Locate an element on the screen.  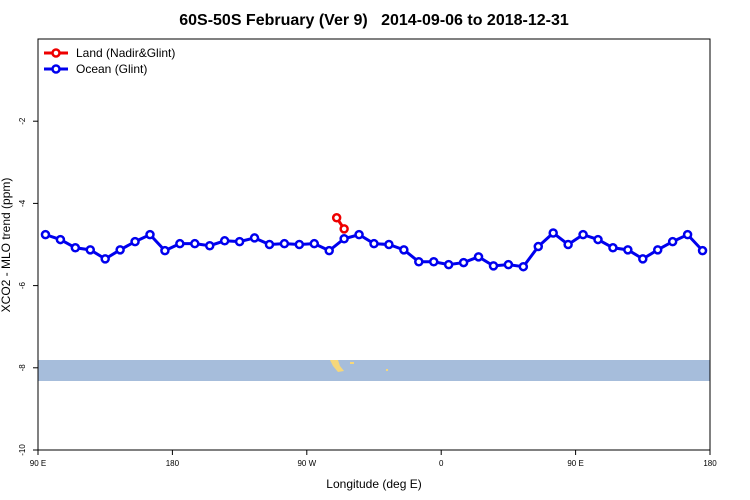
y-tick-label: -6 is located at coordinates (22, 285).